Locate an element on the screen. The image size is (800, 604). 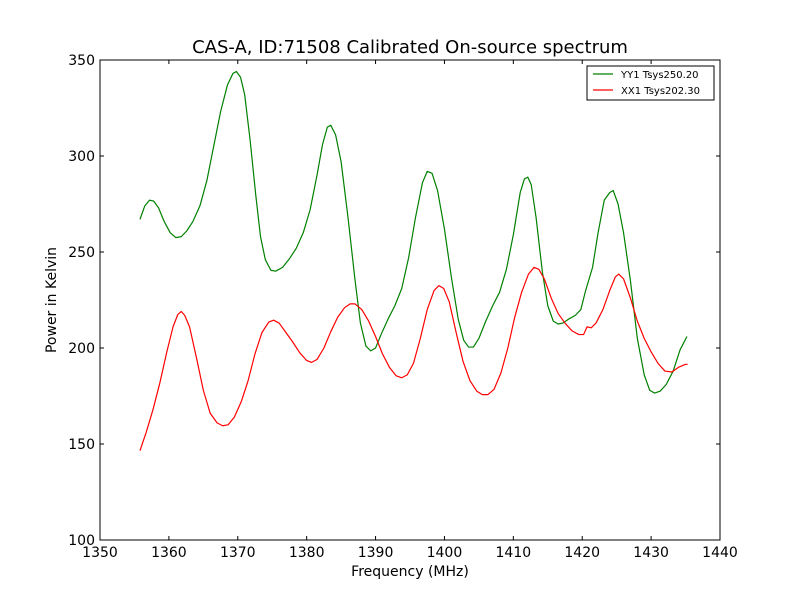
y-tick-label: 250 is located at coordinates (81, 253).